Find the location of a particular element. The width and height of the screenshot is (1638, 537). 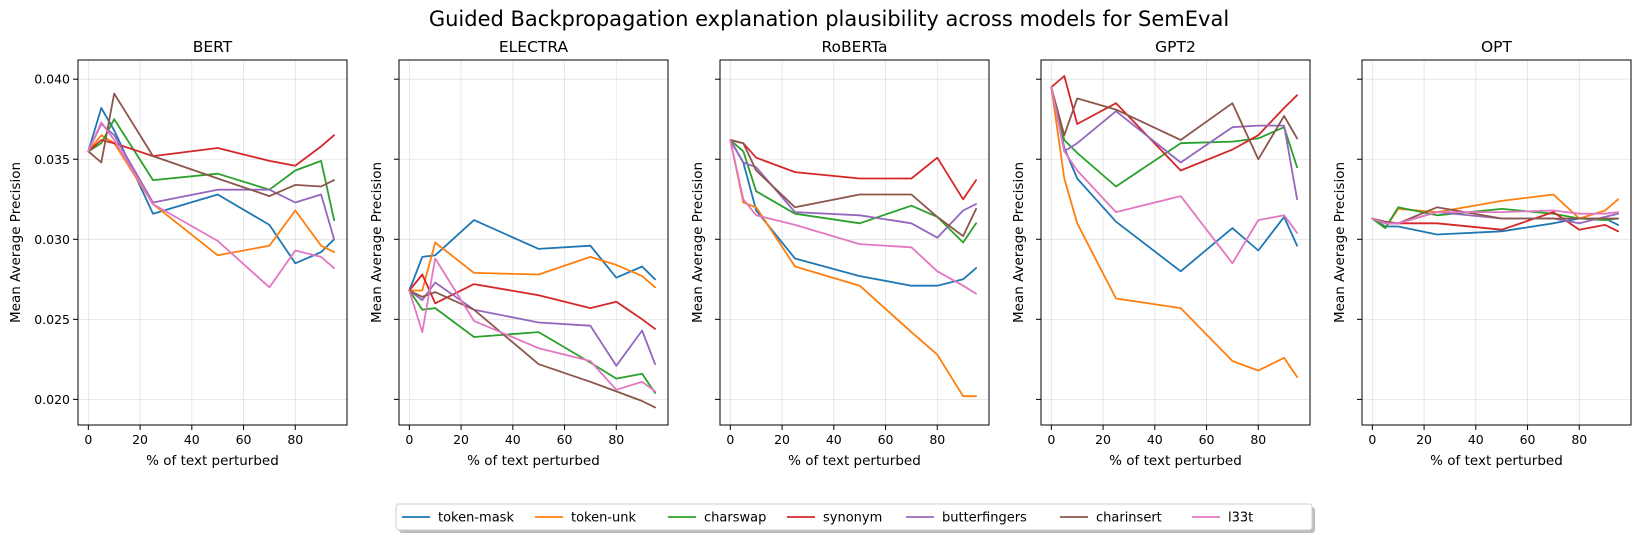

panel-title: GPT2 is located at coordinates (1175, 47).